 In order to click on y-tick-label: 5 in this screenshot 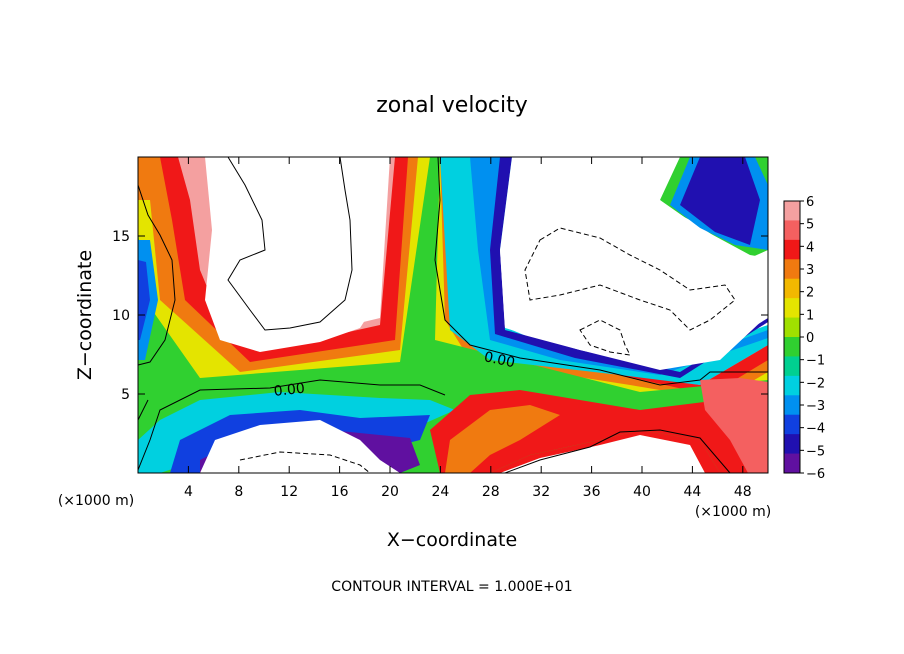, I will do `click(125, 395)`.